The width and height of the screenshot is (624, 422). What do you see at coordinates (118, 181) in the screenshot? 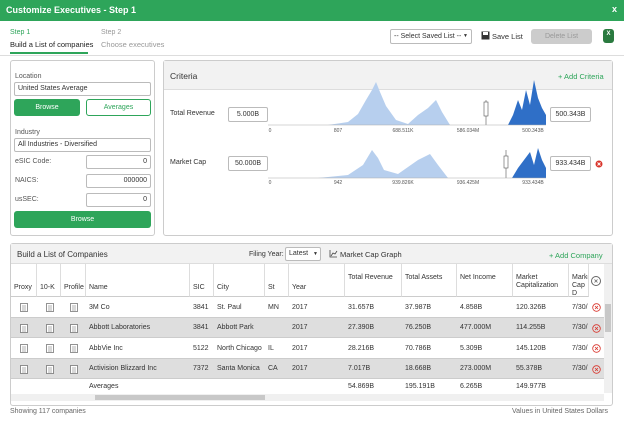
I see `code-input: 000000` at bounding box center [118, 181].